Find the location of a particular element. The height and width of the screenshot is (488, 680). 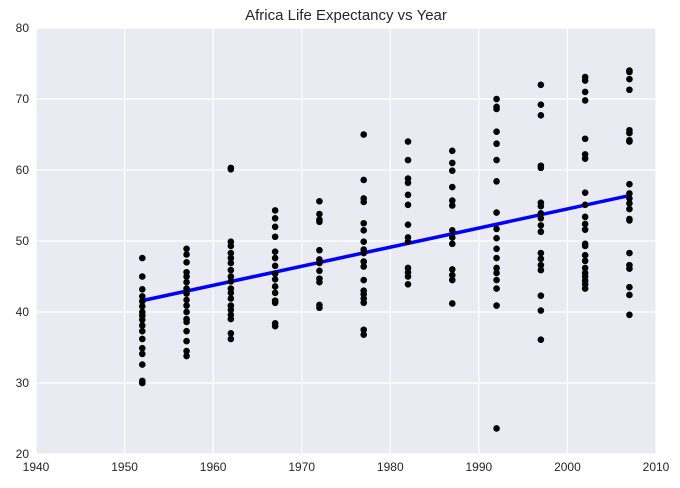

x-tick-label: 1980 is located at coordinates (390, 467).